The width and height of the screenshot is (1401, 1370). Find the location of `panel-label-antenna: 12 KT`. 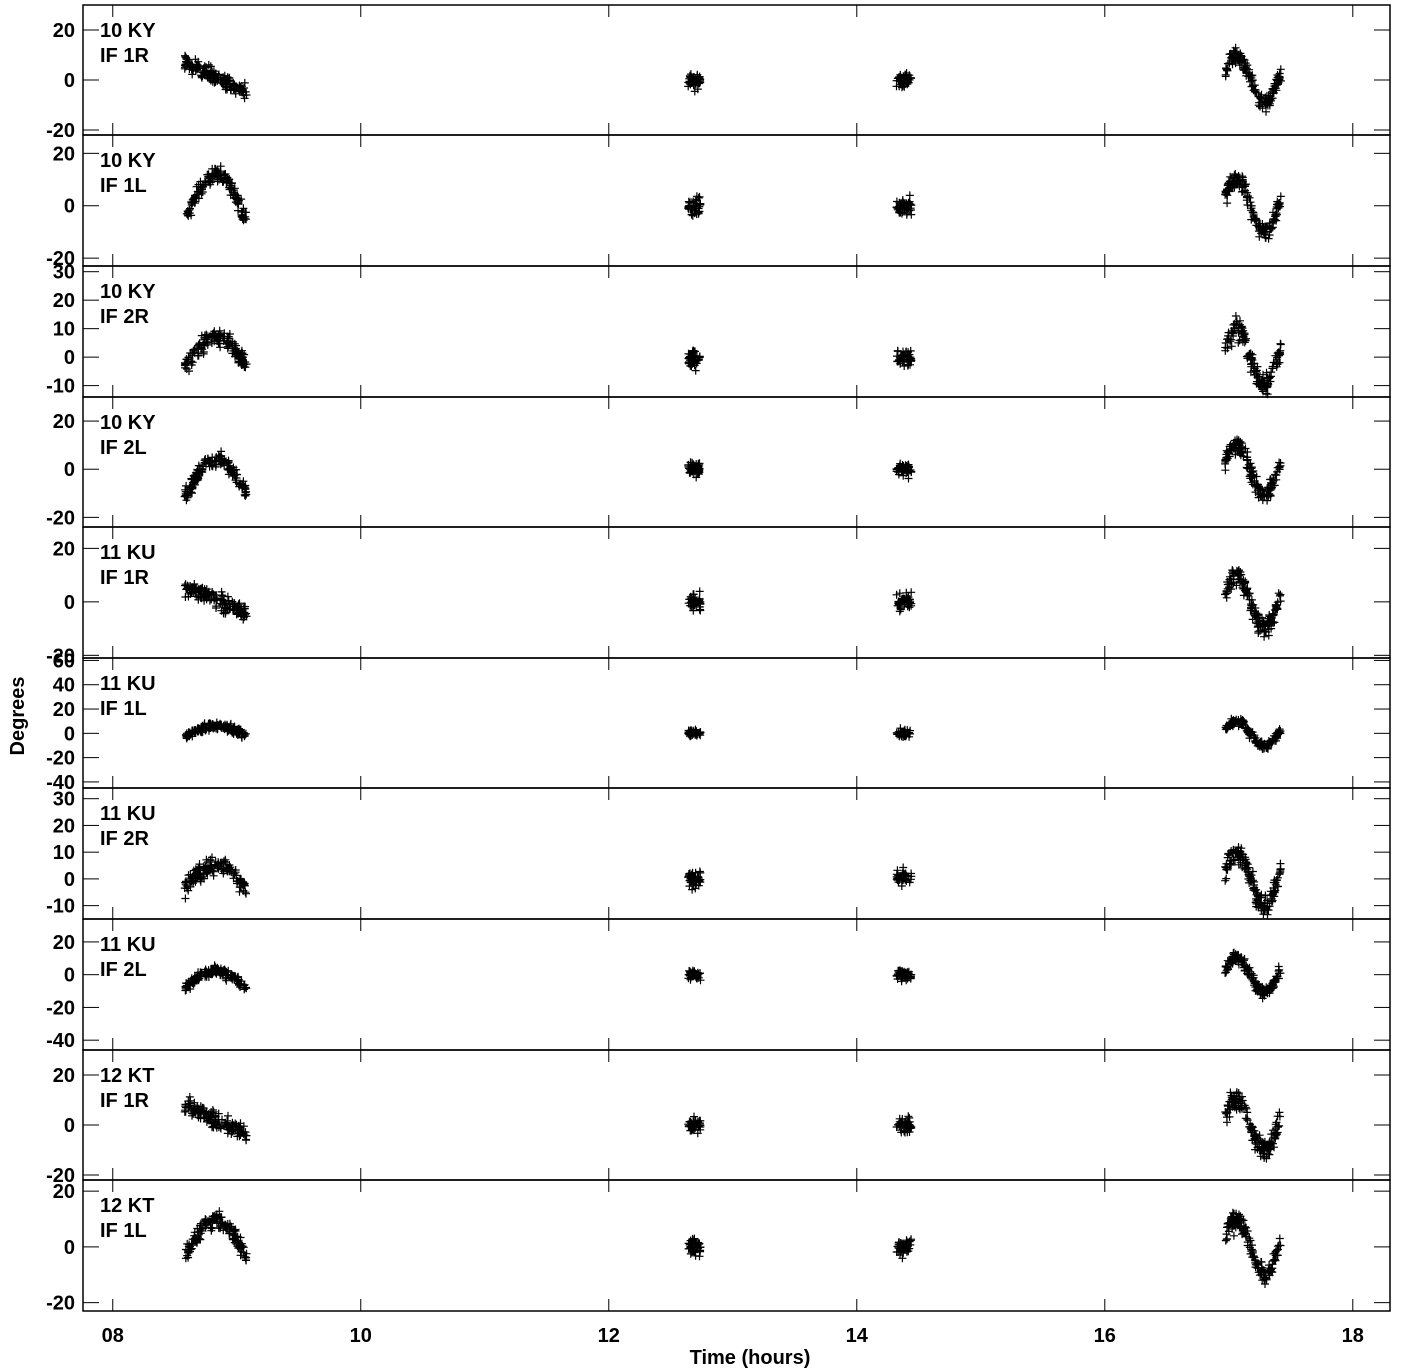

panel-label-antenna: 12 KT is located at coordinates (127, 1206).